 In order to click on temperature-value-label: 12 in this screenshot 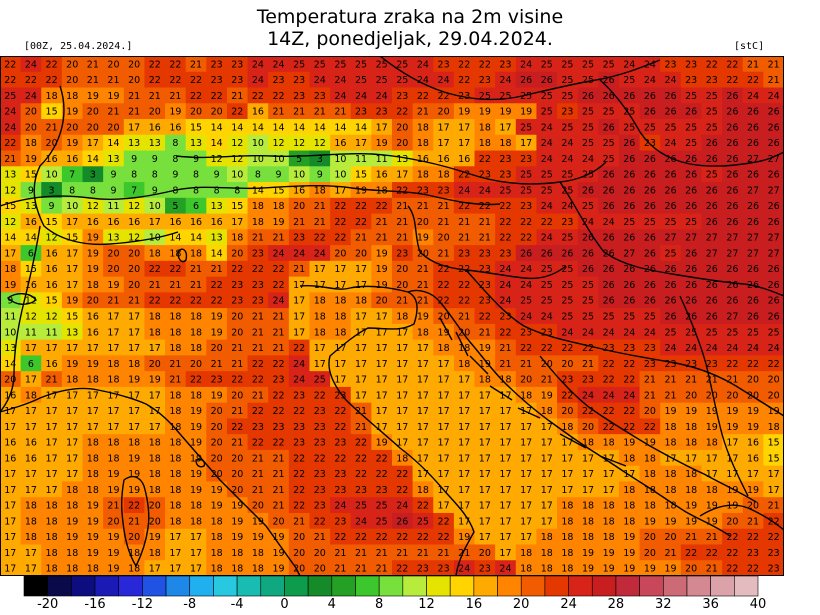, I will do `click(320, 143)`.